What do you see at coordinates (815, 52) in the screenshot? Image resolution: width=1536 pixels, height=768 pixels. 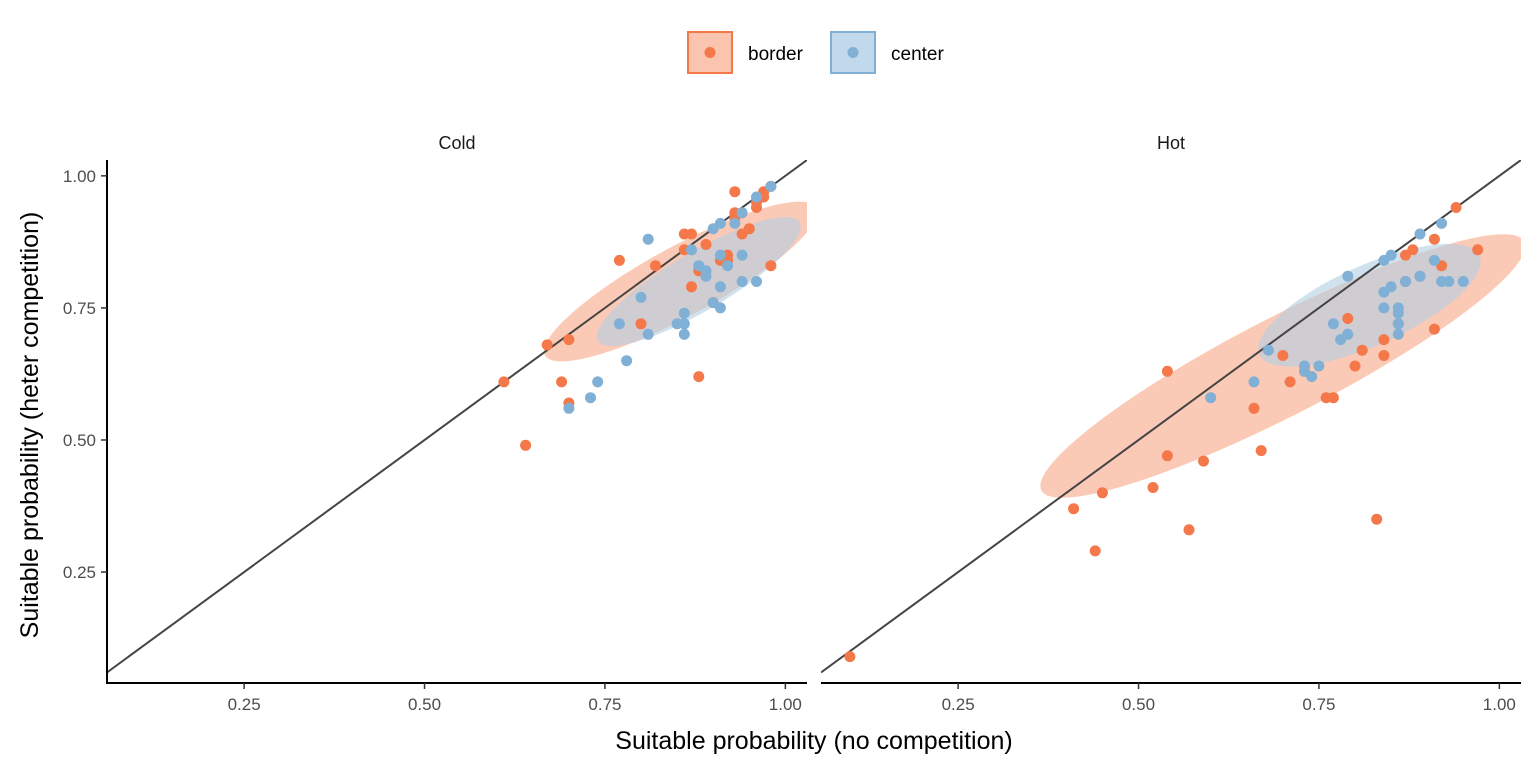 I see `legend: border center` at bounding box center [815, 52].